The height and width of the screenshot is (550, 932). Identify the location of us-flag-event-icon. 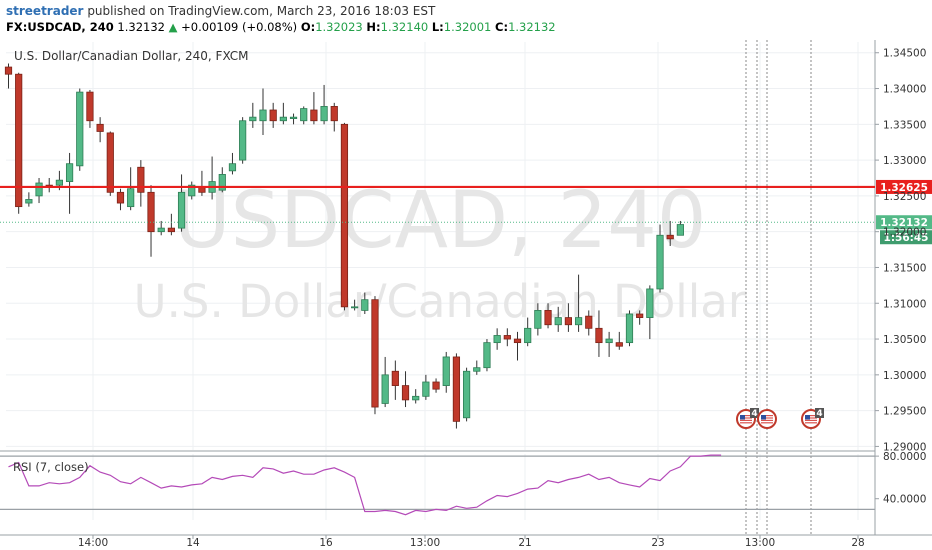
(767, 419).